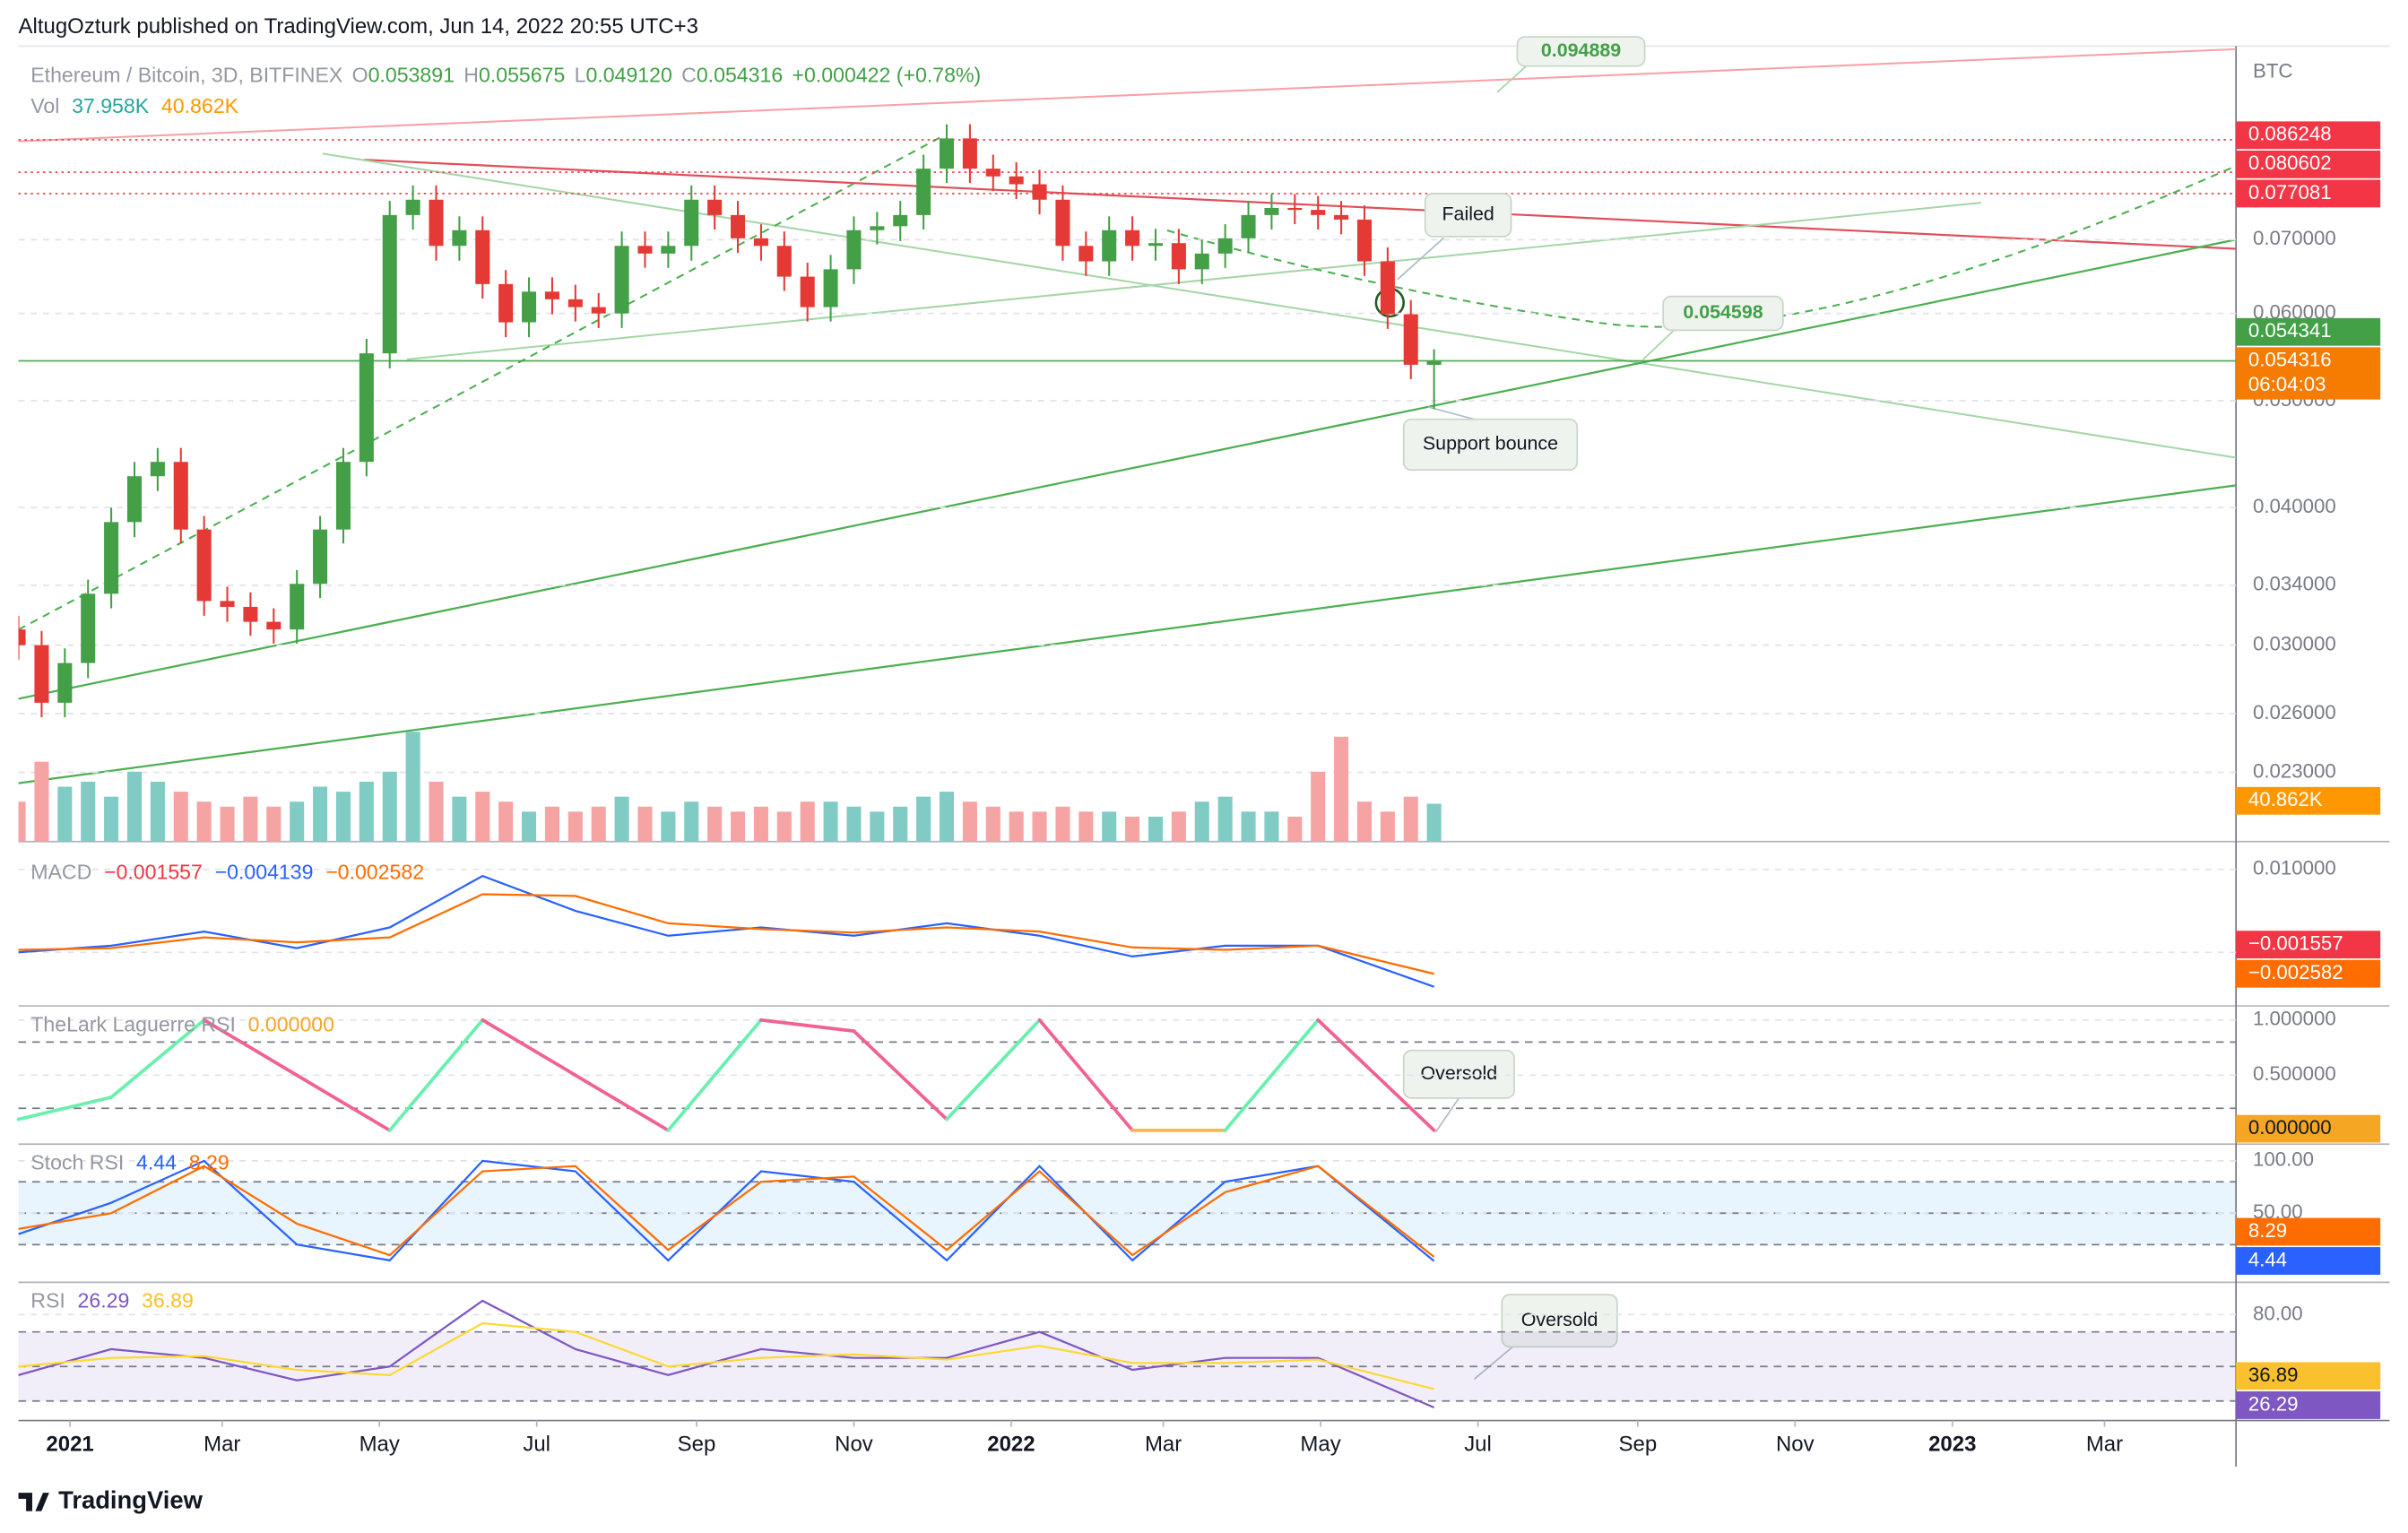  Describe the element at coordinates (2290, 163) in the screenshot. I see `price-badge-label: 0.080602` at that location.